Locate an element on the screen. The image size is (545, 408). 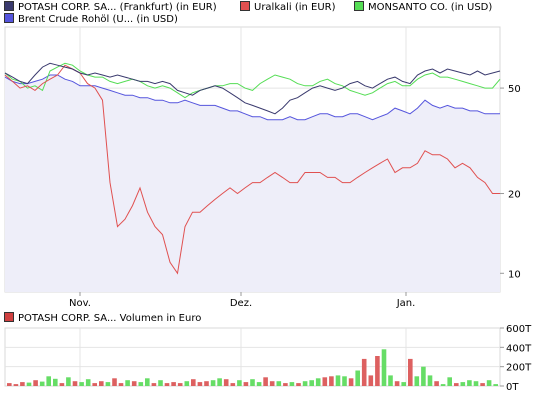
legend-swatch-monsanto is located at coordinates (359, 6).